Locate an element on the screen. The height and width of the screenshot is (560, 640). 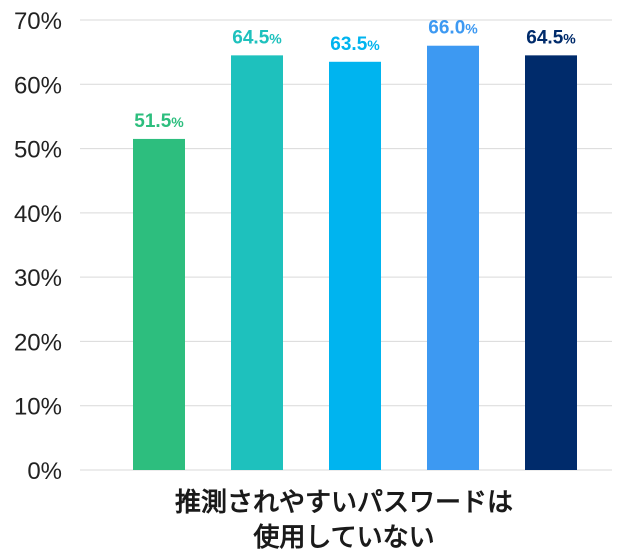
y-tick-label: 0% is located at coordinates (44, 471).